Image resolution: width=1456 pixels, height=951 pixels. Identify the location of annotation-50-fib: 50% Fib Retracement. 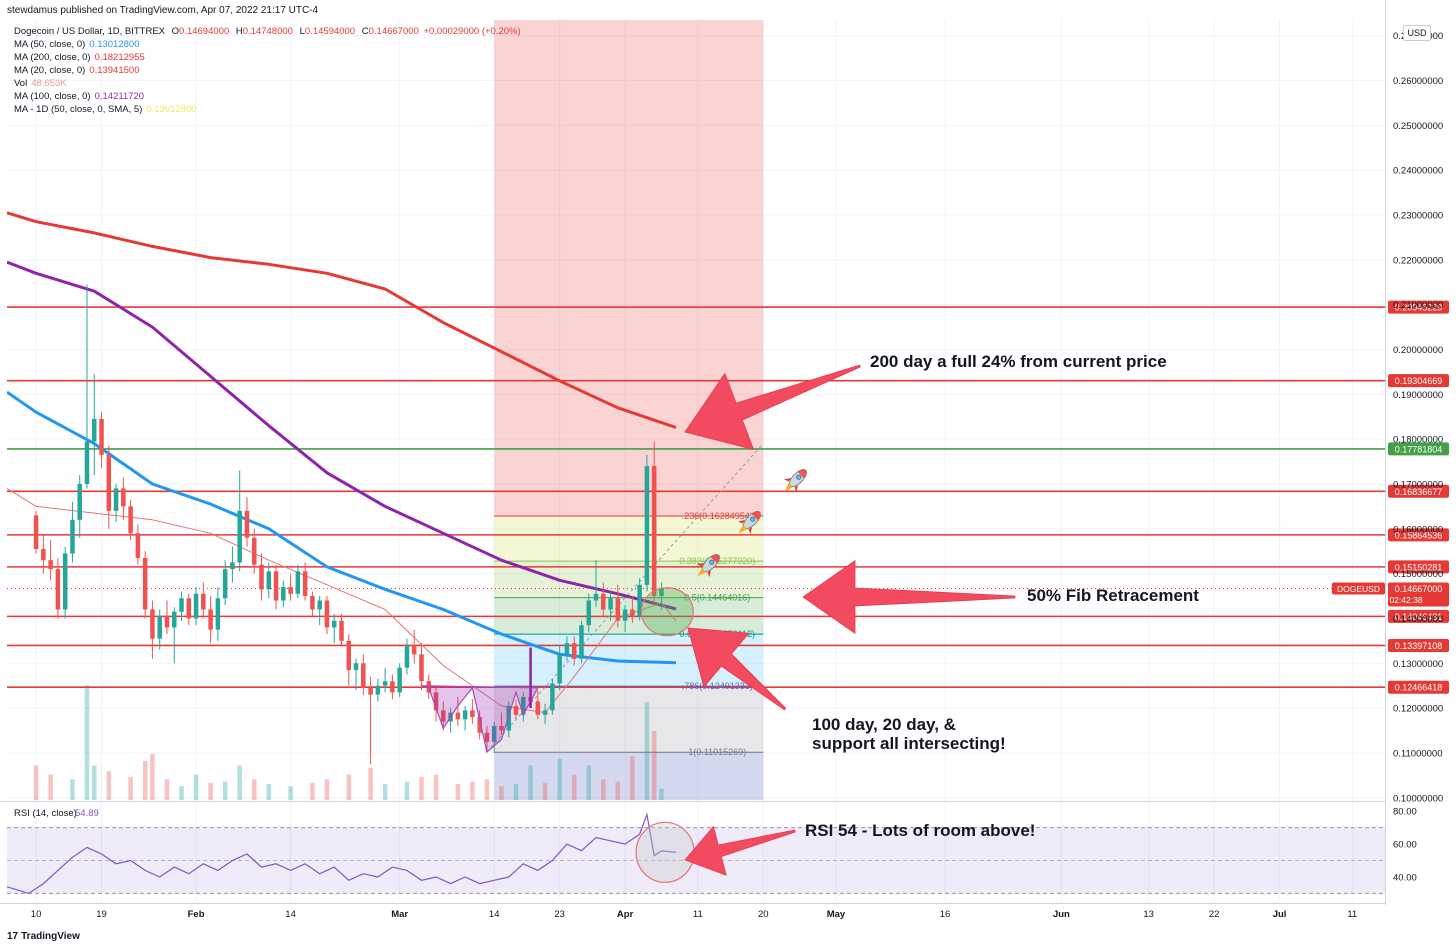
(1113, 595).